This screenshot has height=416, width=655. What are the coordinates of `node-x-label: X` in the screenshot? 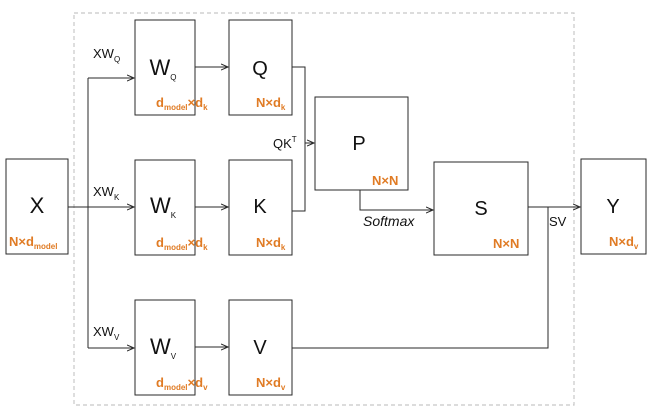 It's located at (37, 205).